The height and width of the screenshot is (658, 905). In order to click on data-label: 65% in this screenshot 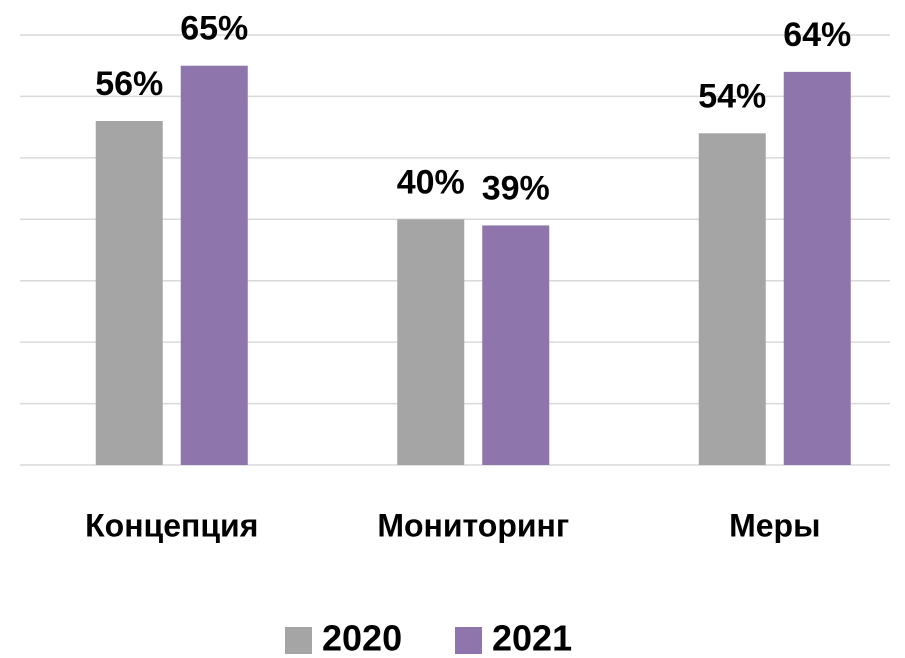, I will do `click(214, 29)`.